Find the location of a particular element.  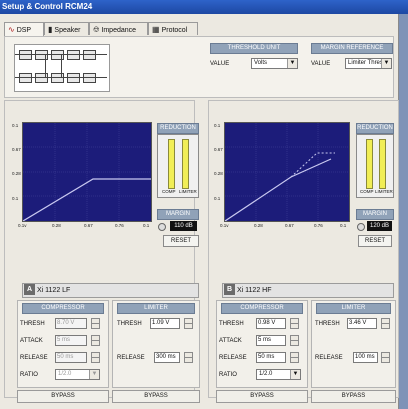

channel-b-name: Xi 1122 HF is located at coordinates (254, 290).